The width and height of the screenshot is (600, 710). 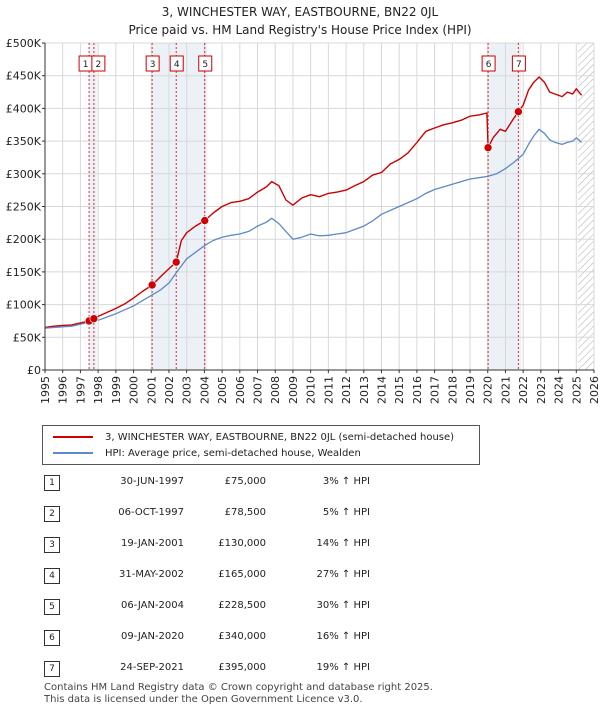 I want to click on row-number: 4, so click(x=52, y=576).